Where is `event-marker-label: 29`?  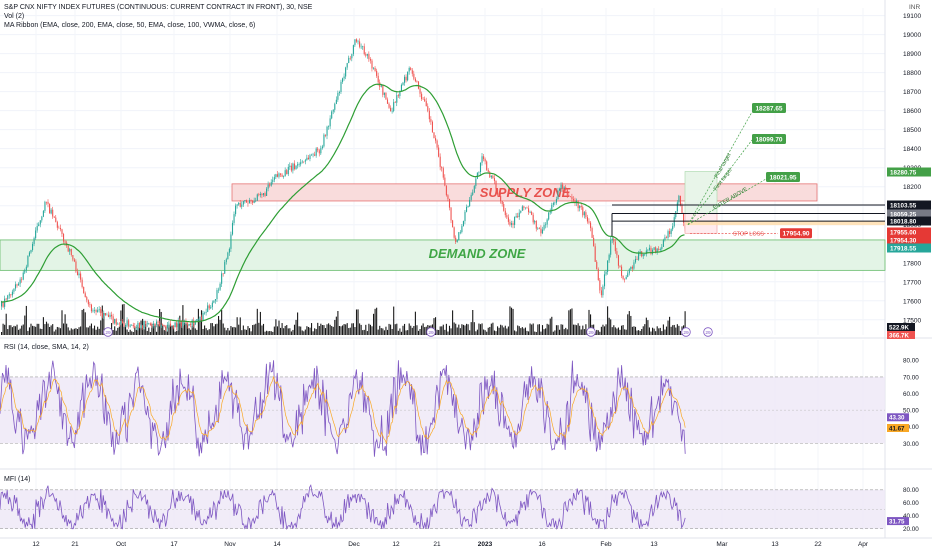
event-marker-label: 29 is located at coordinates (108, 333).